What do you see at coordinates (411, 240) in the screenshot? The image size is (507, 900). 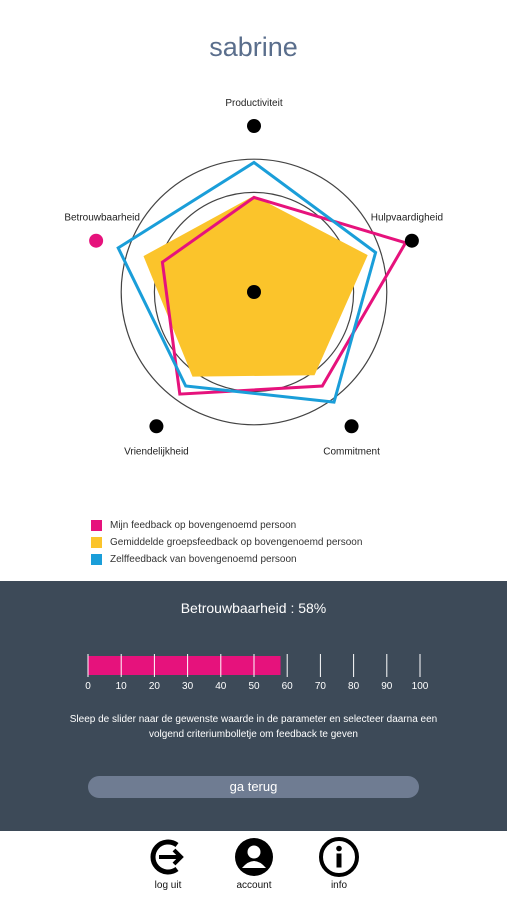 I see `criterium-dot-hulpvaardigheid` at bounding box center [411, 240].